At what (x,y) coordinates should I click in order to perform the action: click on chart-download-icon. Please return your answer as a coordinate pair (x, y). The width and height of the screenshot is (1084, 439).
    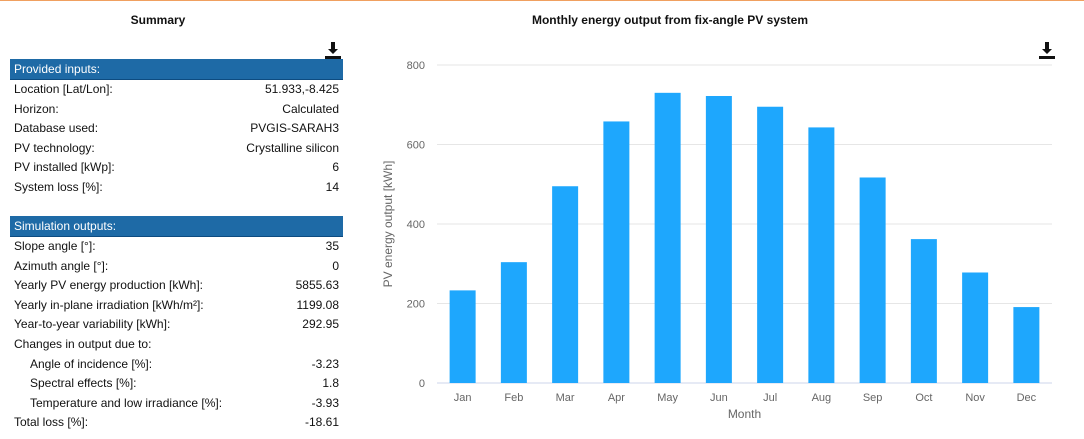
    Looking at the image, I should click on (1047, 50).